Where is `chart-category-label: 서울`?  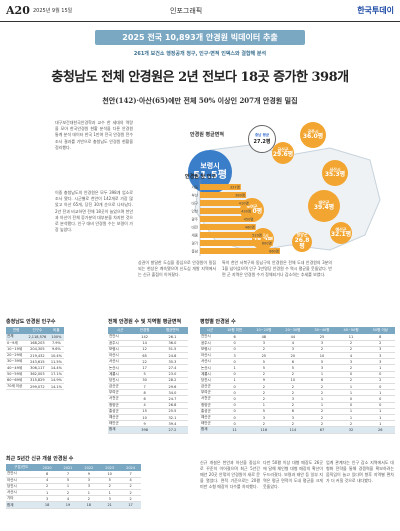 chart-category-label: 서울 is located at coordinates (195, 187).